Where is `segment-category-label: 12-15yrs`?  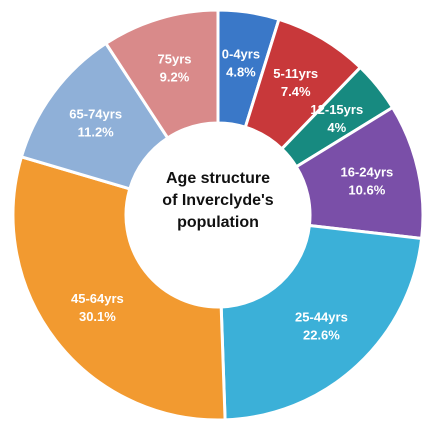 segment-category-label: 12-15yrs is located at coordinates (336, 109).